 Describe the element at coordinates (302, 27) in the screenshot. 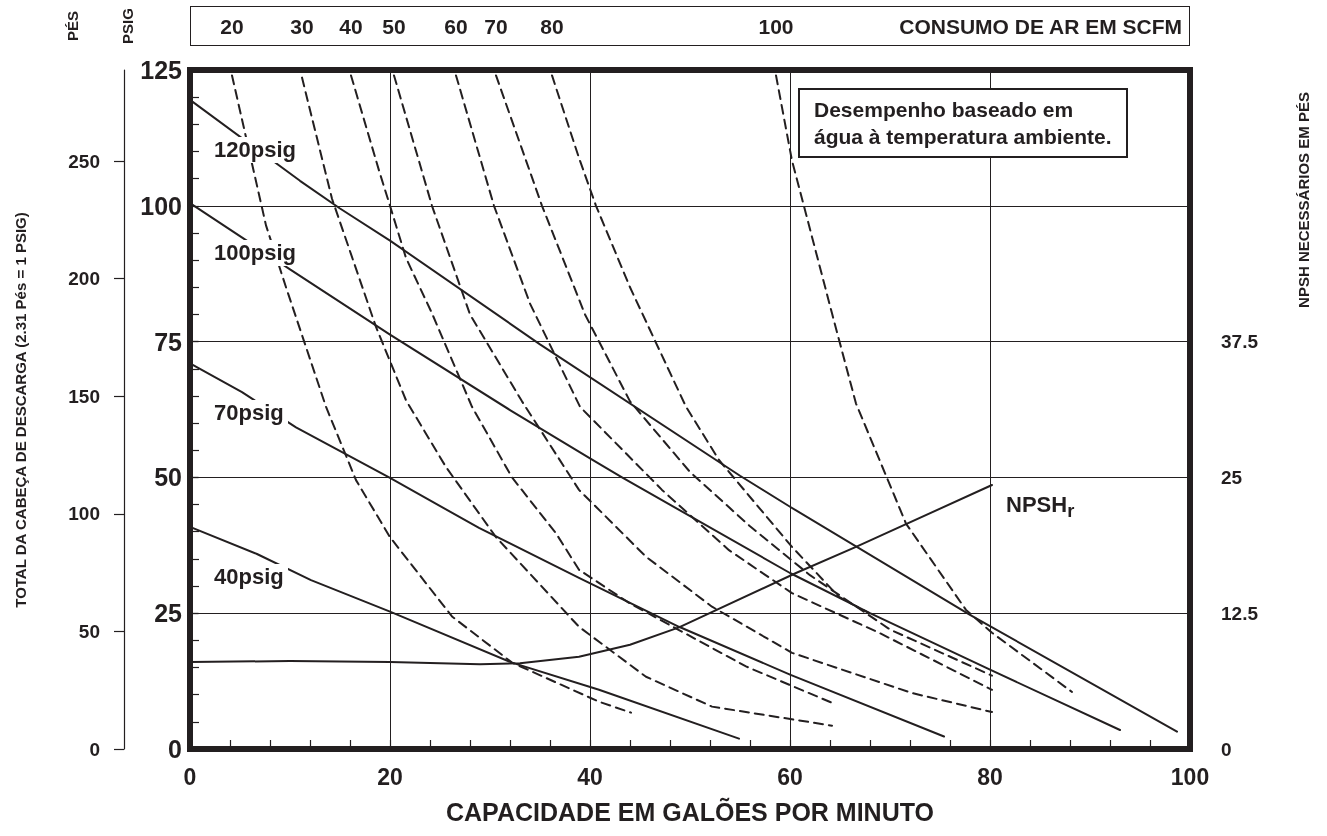

I see `series-label: 30` at that location.